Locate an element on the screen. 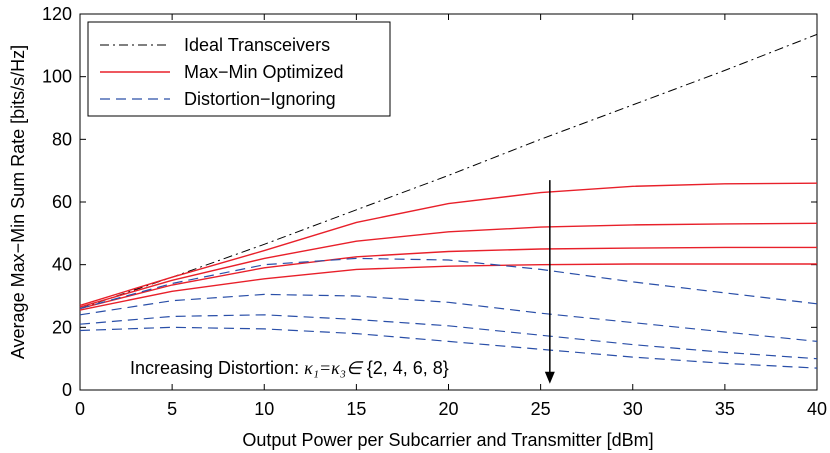 The height and width of the screenshot is (453, 830). x-tick-label: 40 is located at coordinates (817, 409).